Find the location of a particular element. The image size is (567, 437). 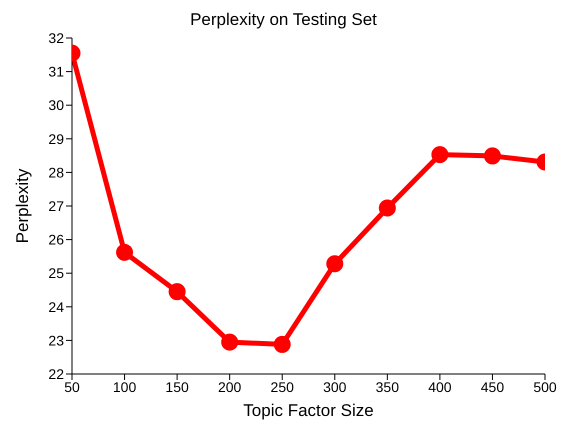

y-axis-title: Perplexity is located at coordinates (22, 206).